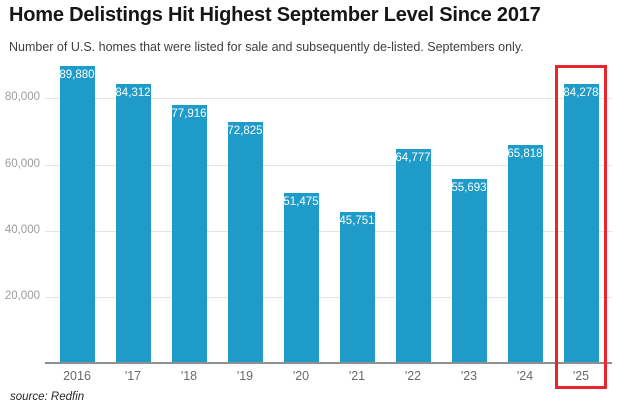  Describe the element at coordinates (22, 229) in the screenshot. I see `y-axis-label: 40,000` at that location.